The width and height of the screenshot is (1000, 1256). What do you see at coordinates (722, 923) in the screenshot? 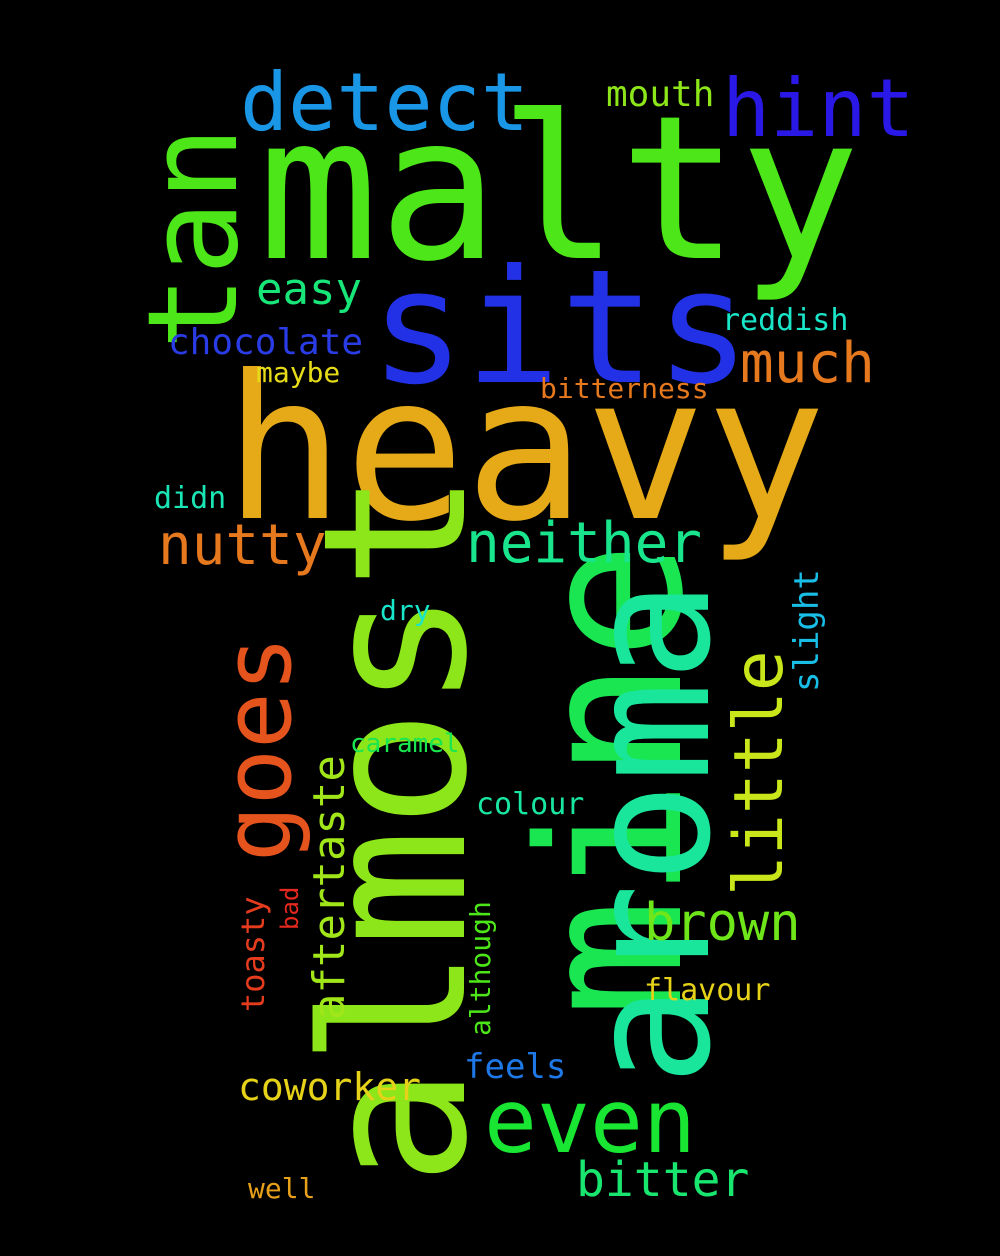
I see `word-brown: brown` at bounding box center [722, 923].